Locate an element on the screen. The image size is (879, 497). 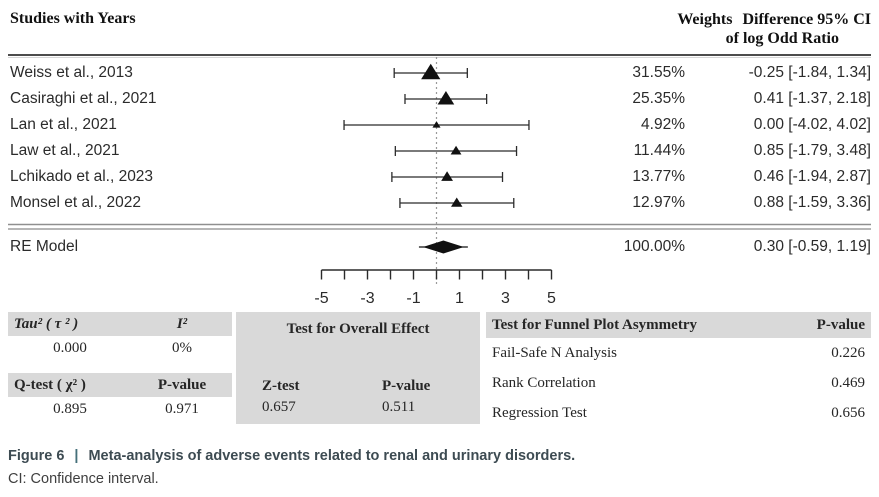
p-value-column: P-value 0.511 is located at coordinates (419, 398).